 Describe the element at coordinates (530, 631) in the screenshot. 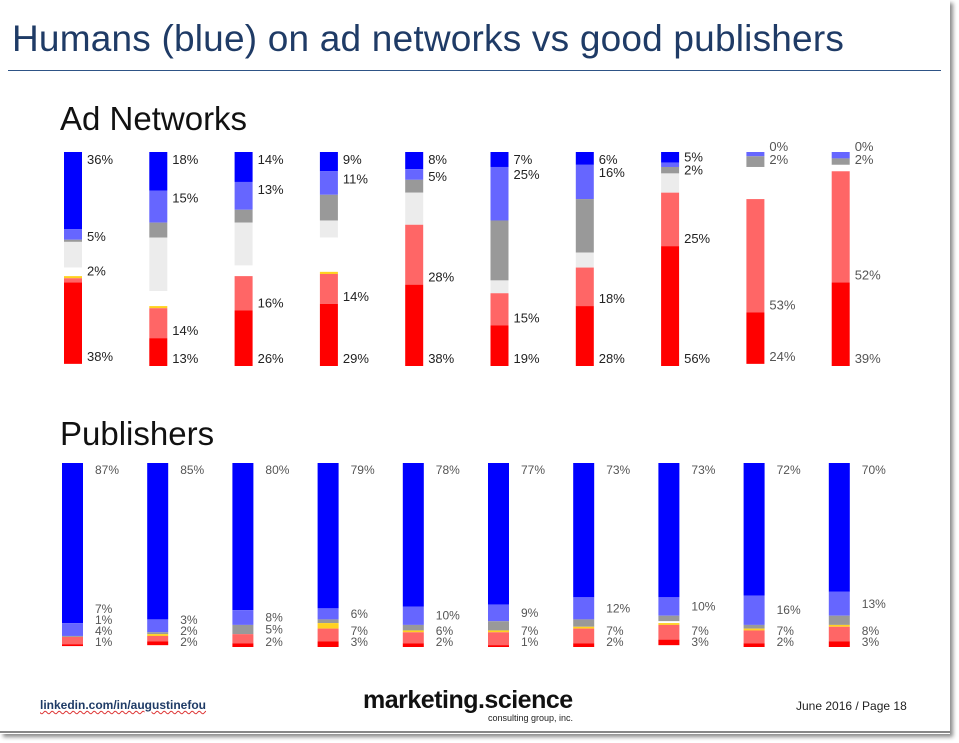

I see `publishers-bar-6-data-label: 7%` at that location.